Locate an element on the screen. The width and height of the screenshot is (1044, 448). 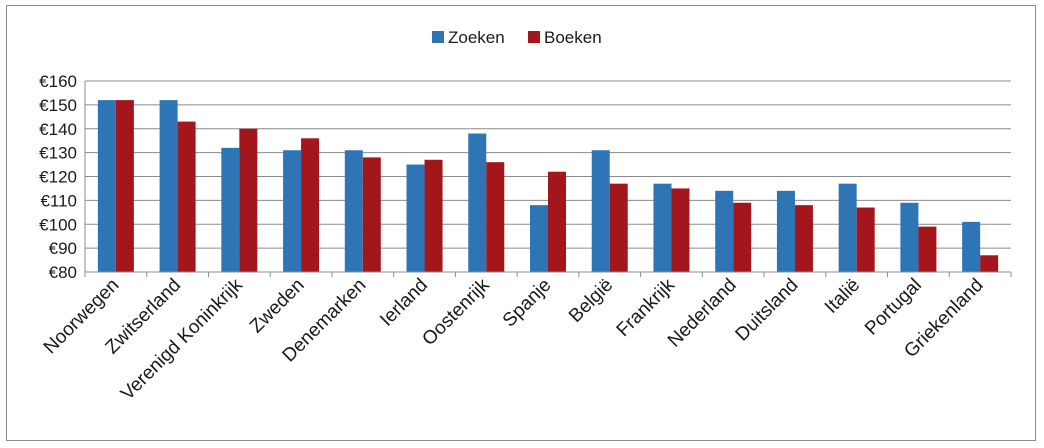
x-tick-label: Ierland is located at coordinates (404, 303).